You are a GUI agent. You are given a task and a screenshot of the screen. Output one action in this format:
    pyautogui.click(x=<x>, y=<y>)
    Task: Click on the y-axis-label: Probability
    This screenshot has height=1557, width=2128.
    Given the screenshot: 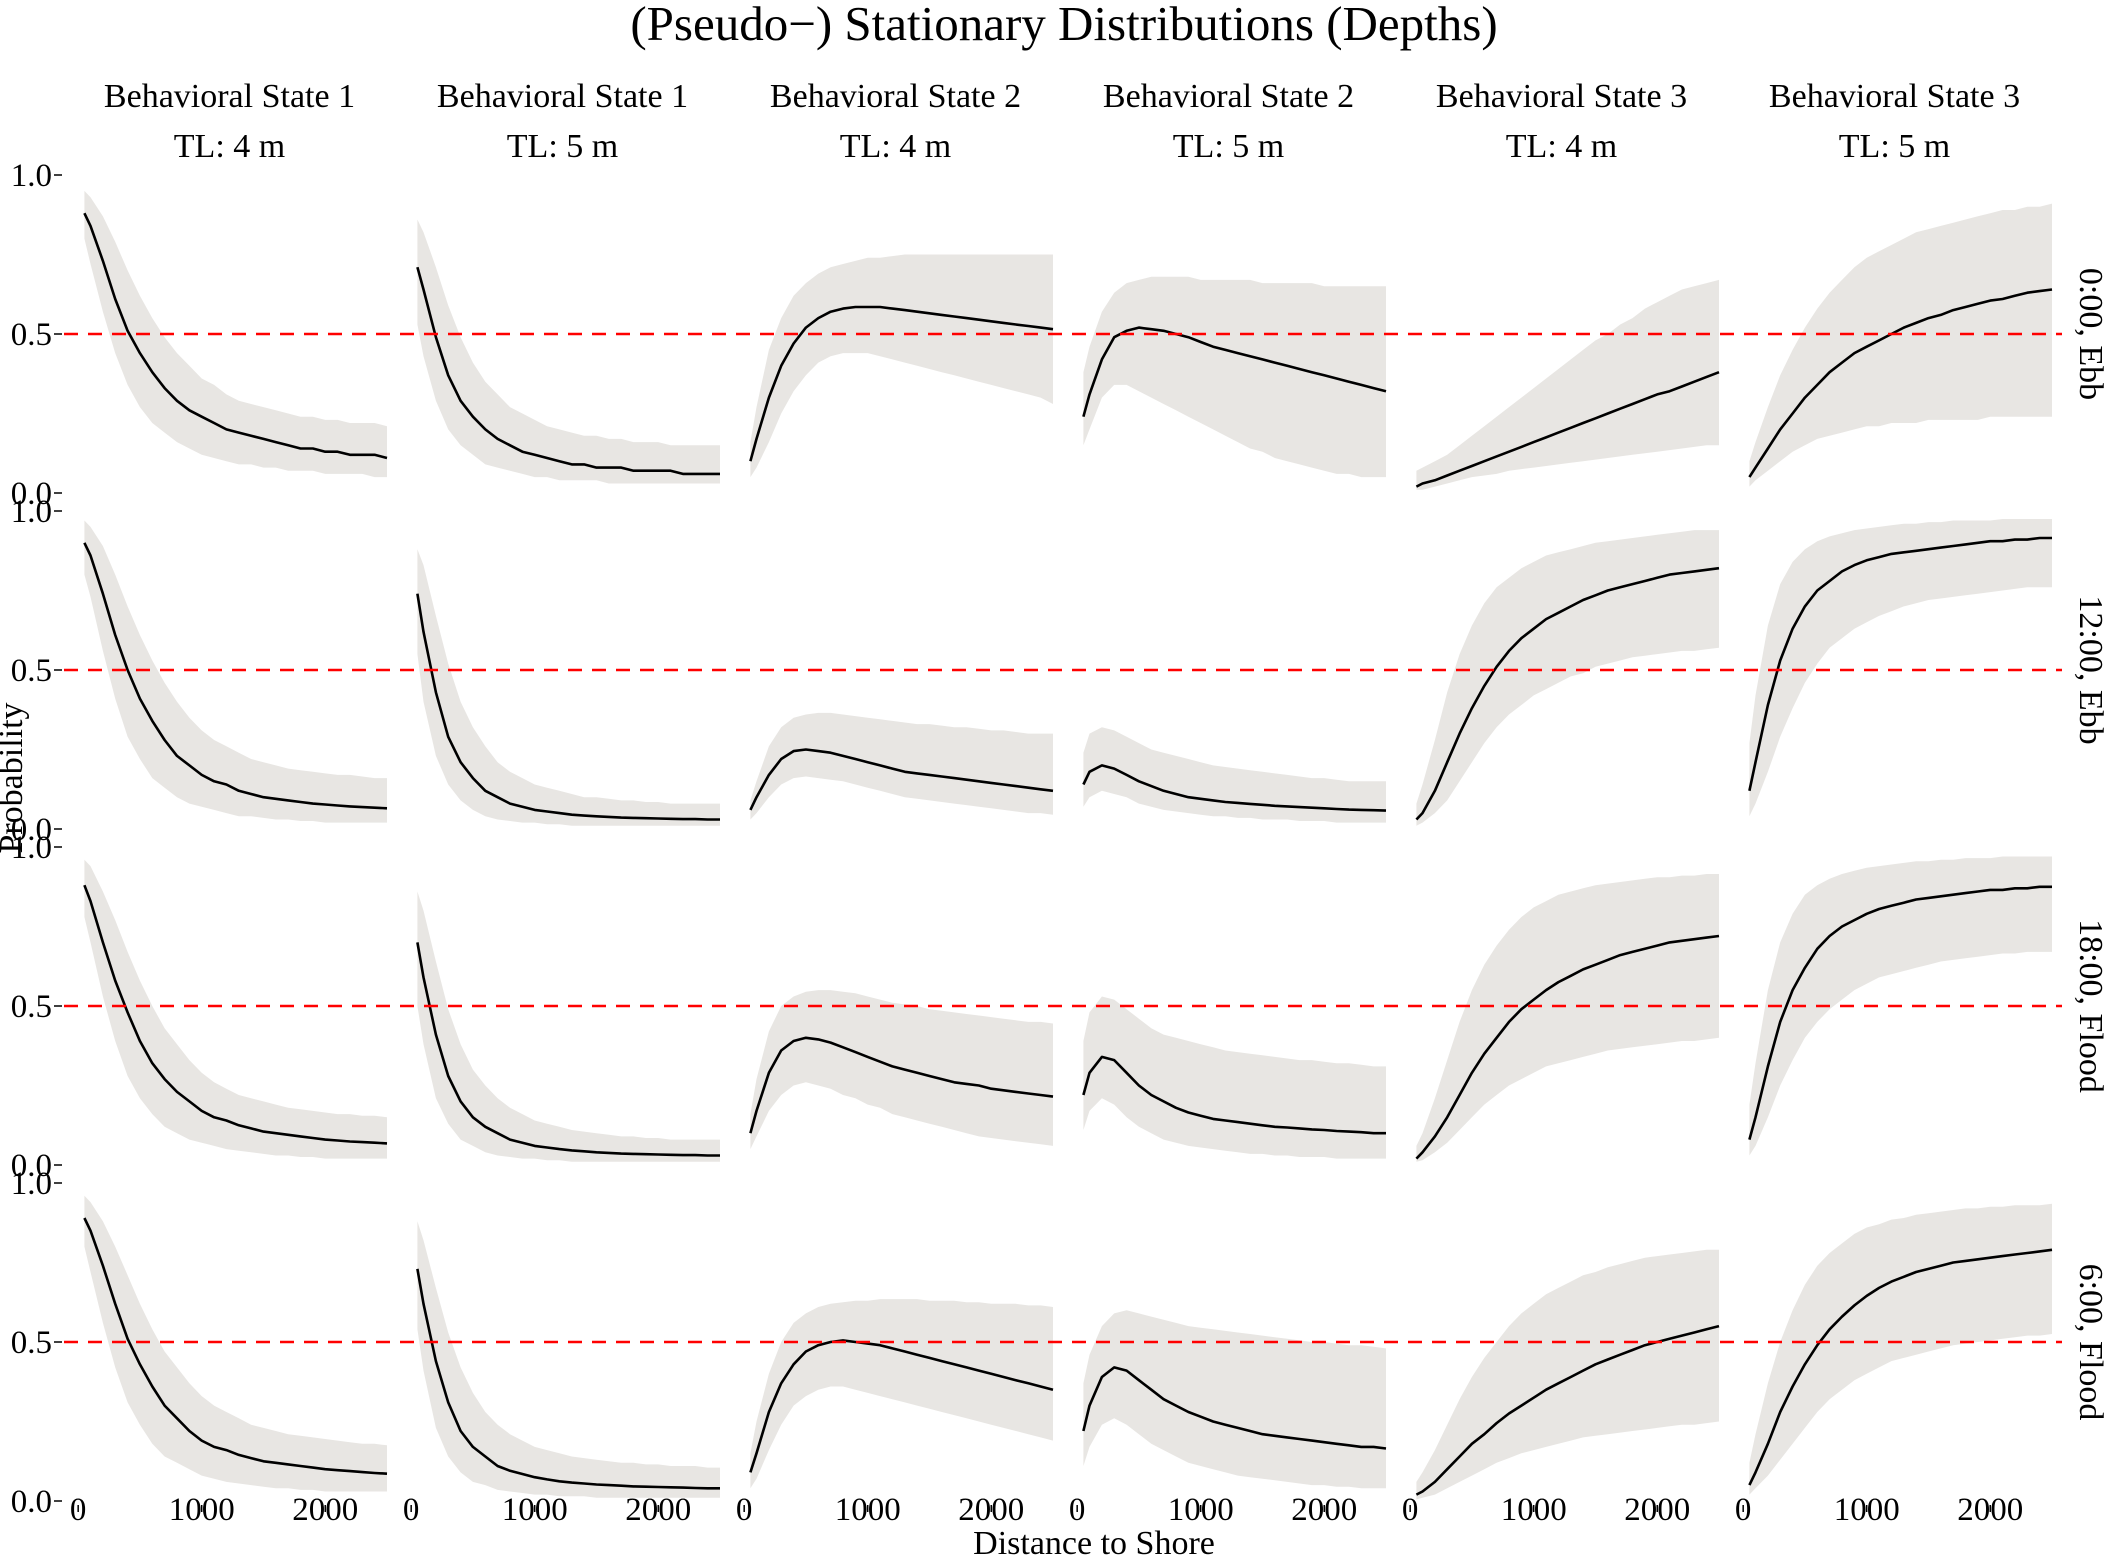 What is the action you would take?
    pyautogui.click(x=15, y=777)
    